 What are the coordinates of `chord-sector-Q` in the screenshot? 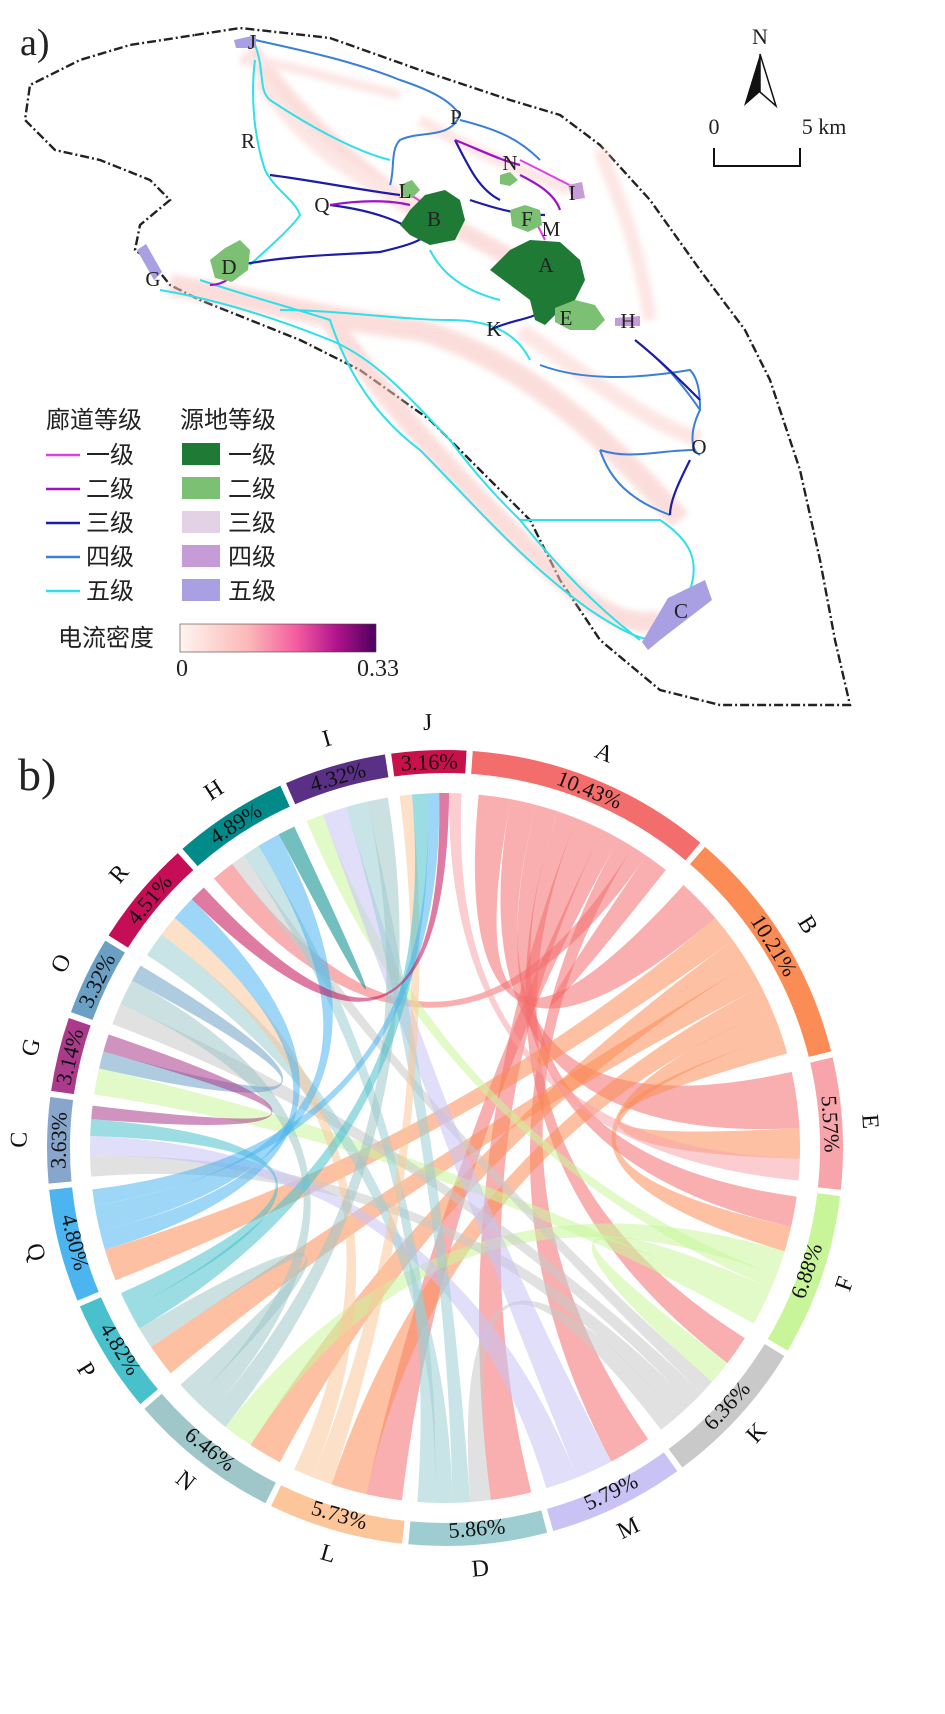 It's located at (74, 1244).